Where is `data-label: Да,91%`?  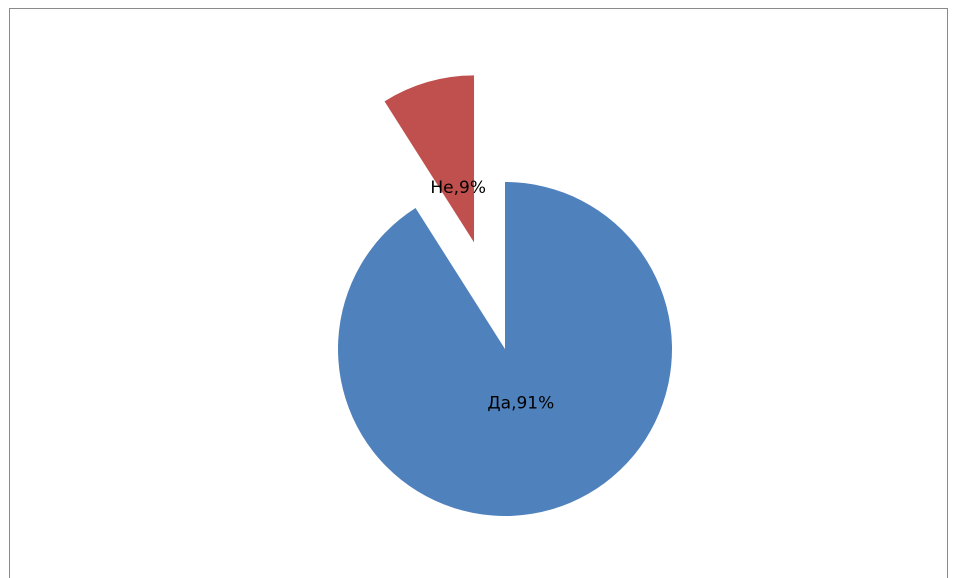
data-label: Да,91% is located at coordinates (520, 404).